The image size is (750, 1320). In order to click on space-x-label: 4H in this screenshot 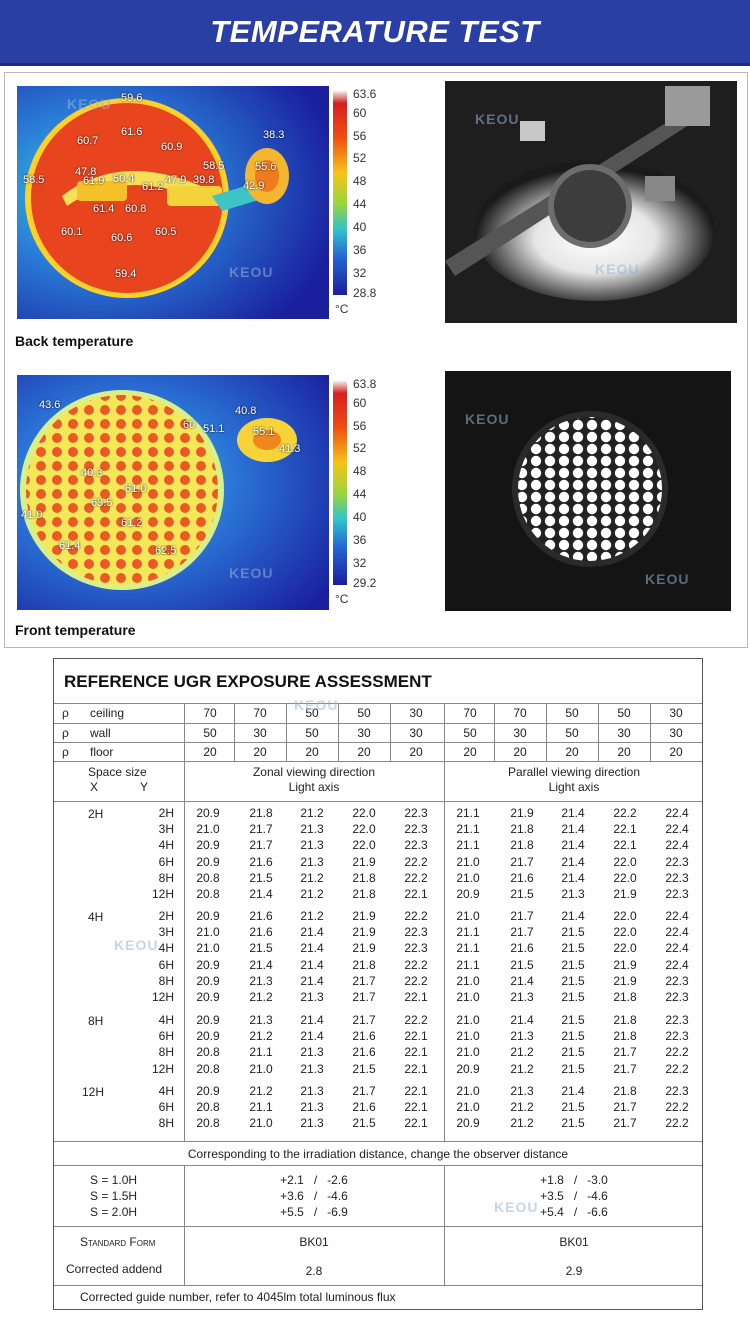, I will do `click(96, 917)`.